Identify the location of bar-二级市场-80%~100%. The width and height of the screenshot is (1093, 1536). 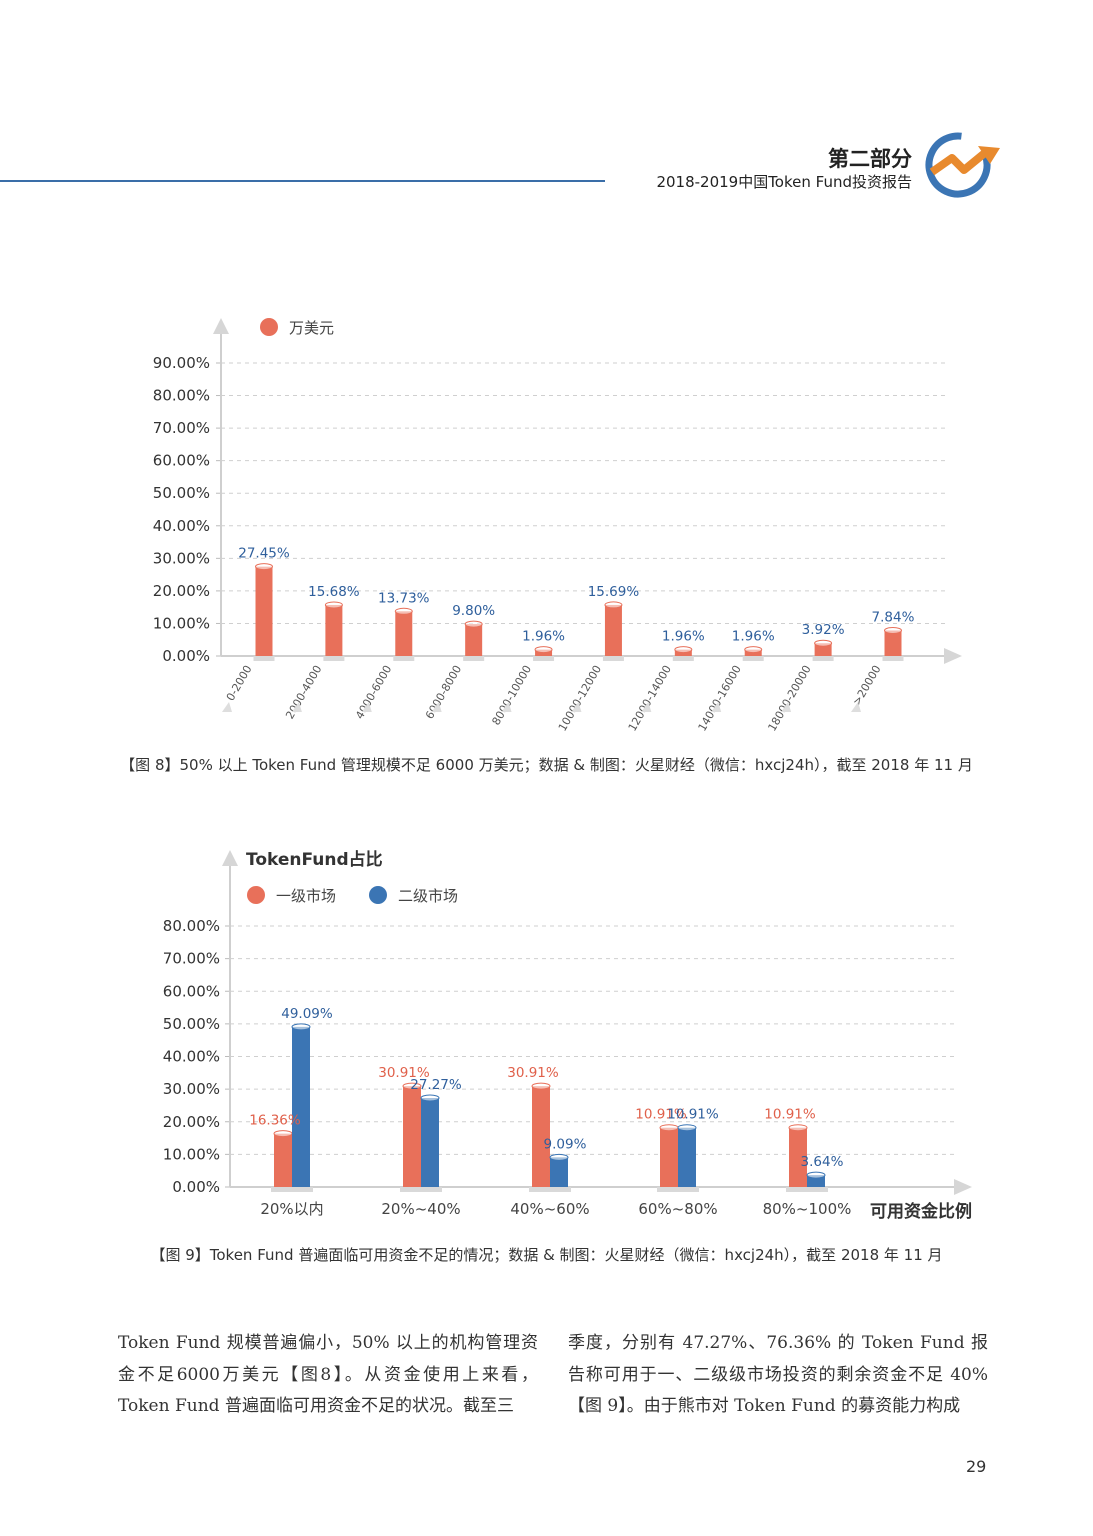
(816, 1179).